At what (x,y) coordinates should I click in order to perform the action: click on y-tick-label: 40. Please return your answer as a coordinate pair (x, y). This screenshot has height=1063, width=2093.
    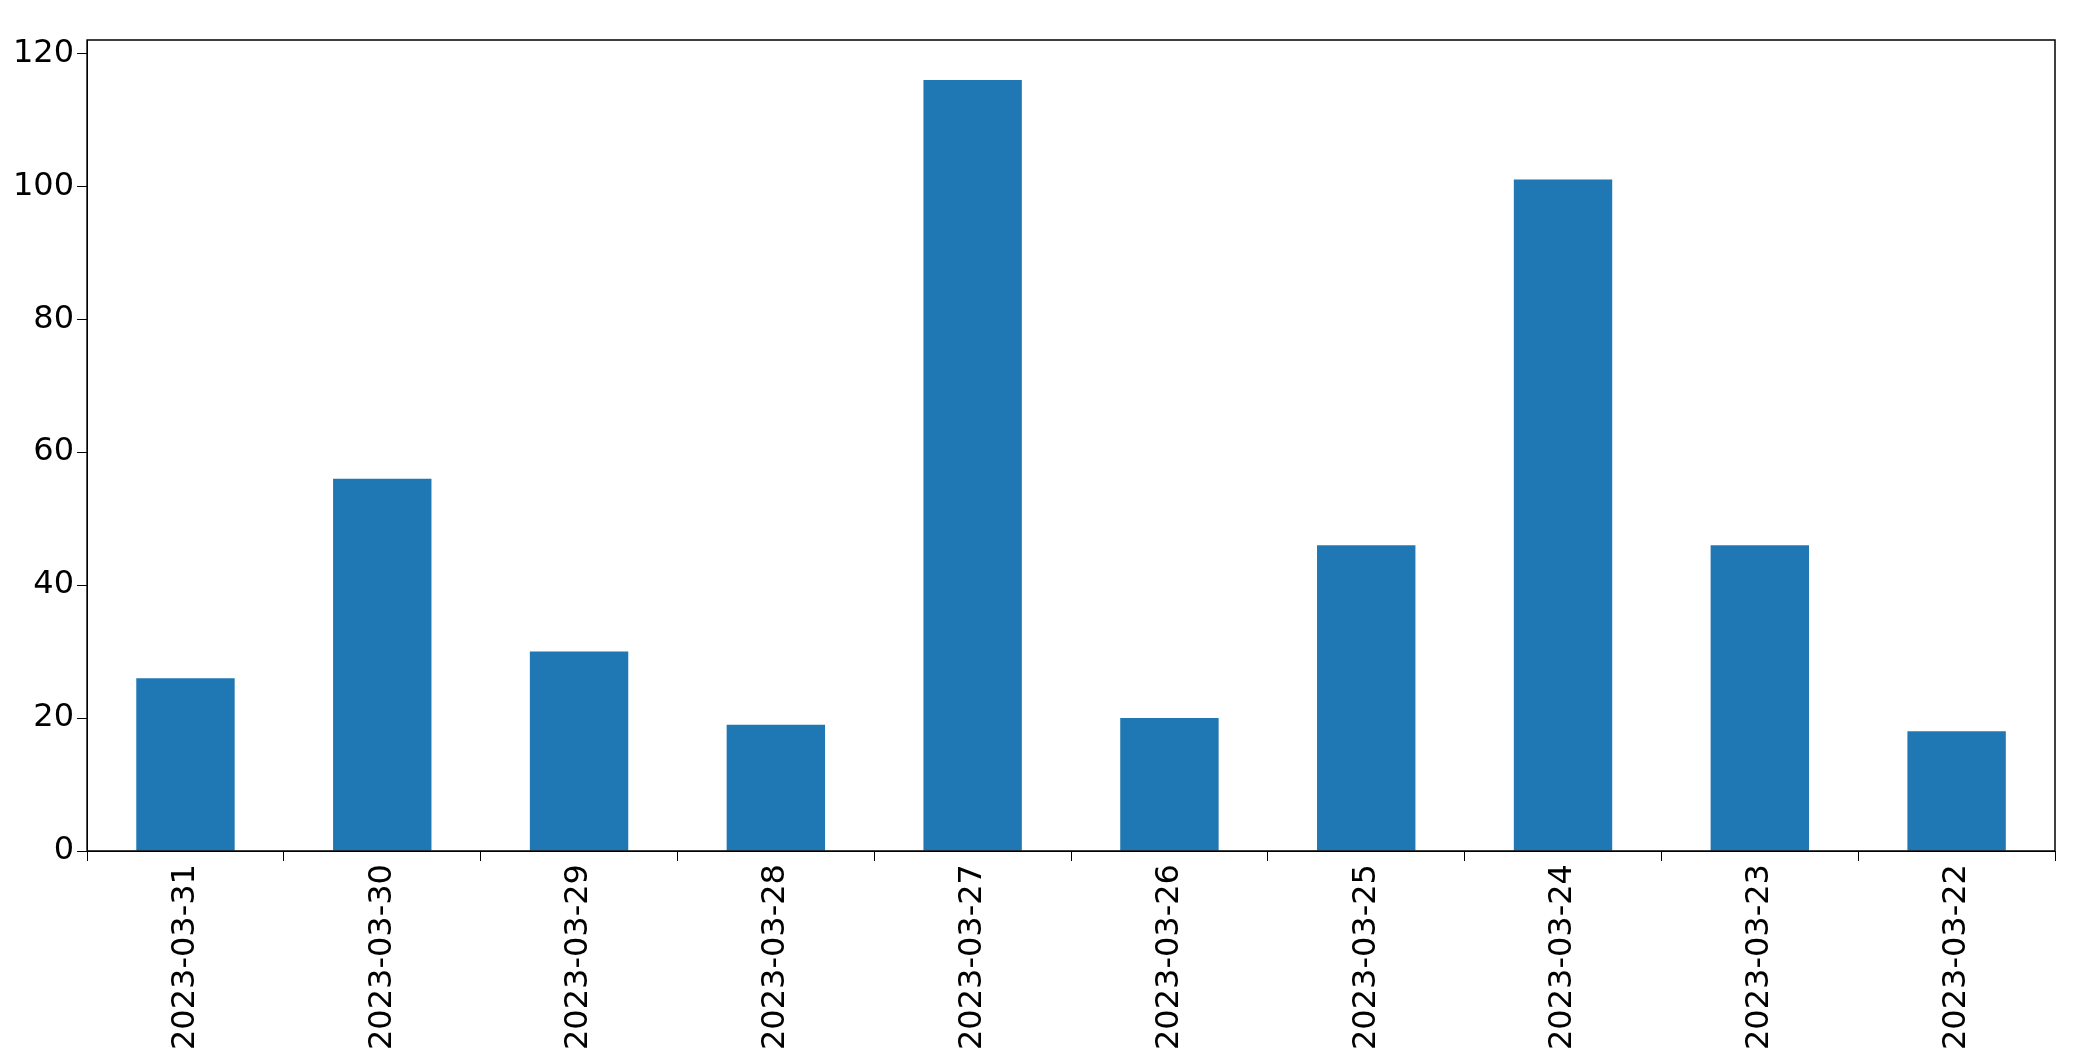
    Looking at the image, I should click on (54, 582).